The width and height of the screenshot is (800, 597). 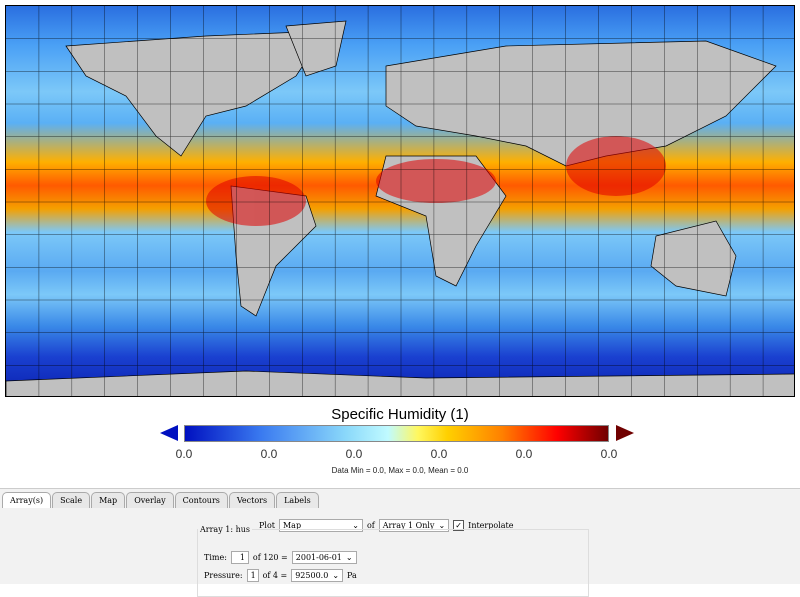 I want to click on colorbar, so click(x=396, y=433).